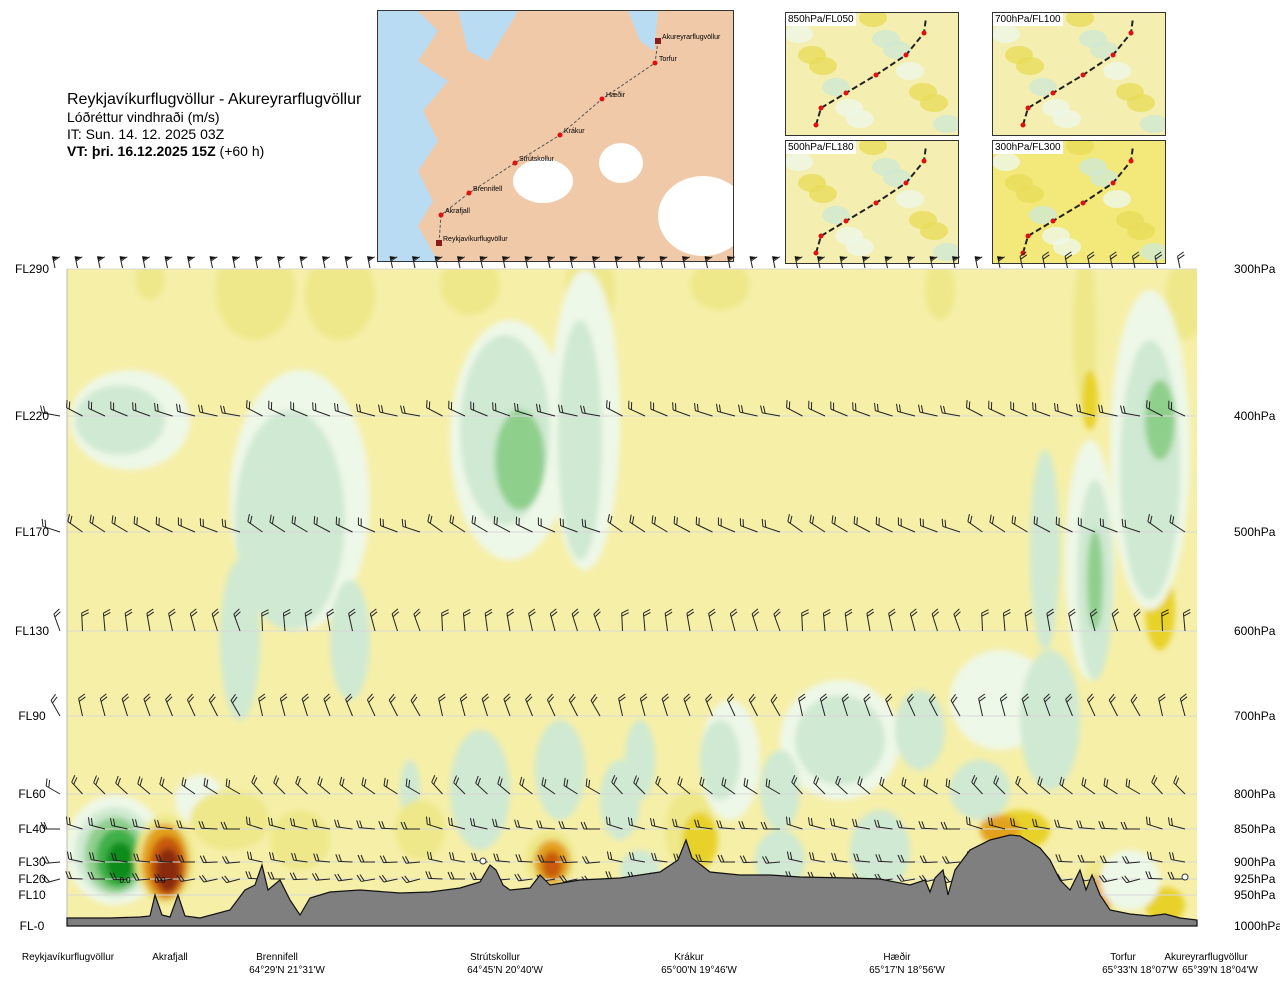  Describe the element at coordinates (166, 151) in the screenshot. I see `valid-time: VT: þri. 16.12.2025 15Z (+60 h)` at that location.